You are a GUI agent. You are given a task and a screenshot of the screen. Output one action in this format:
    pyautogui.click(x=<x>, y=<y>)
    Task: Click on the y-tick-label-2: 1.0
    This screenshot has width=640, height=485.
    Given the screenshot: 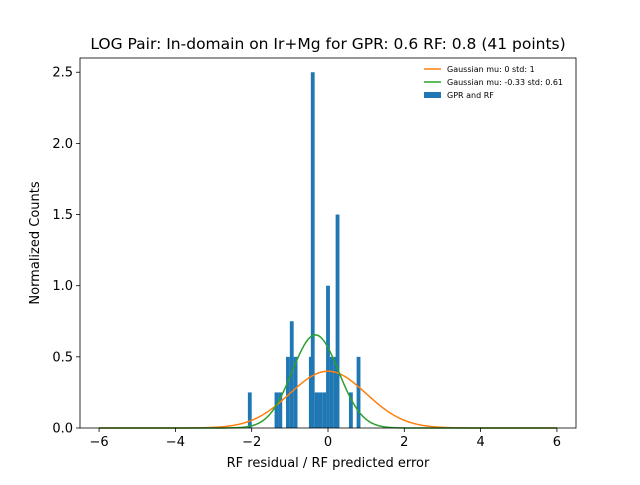 What is the action you would take?
    pyautogui.click(x=62, y=286)
    